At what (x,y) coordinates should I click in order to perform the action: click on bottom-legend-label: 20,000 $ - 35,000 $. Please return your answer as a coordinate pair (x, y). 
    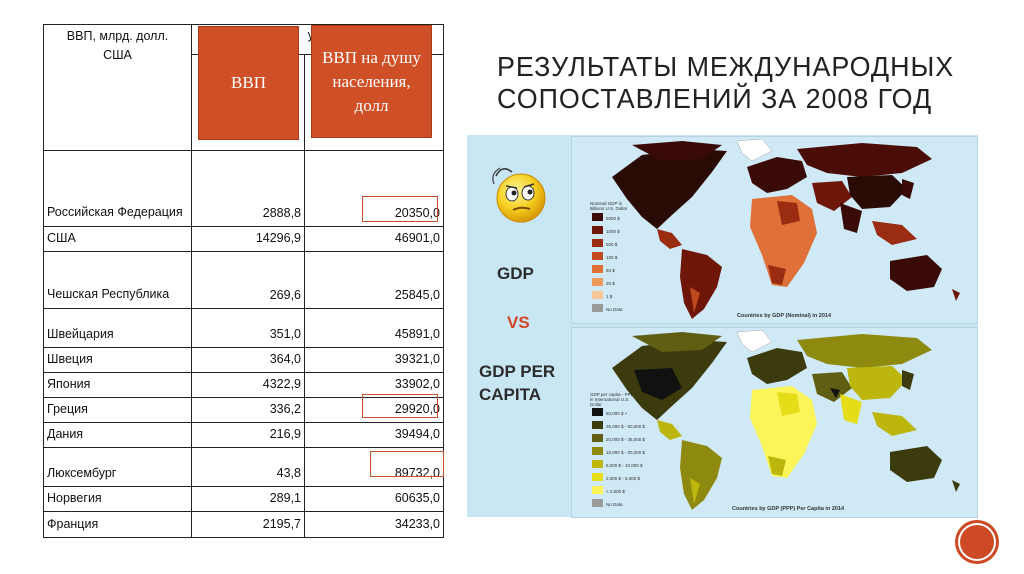
    Looking at the image, I should click on (626, 439).